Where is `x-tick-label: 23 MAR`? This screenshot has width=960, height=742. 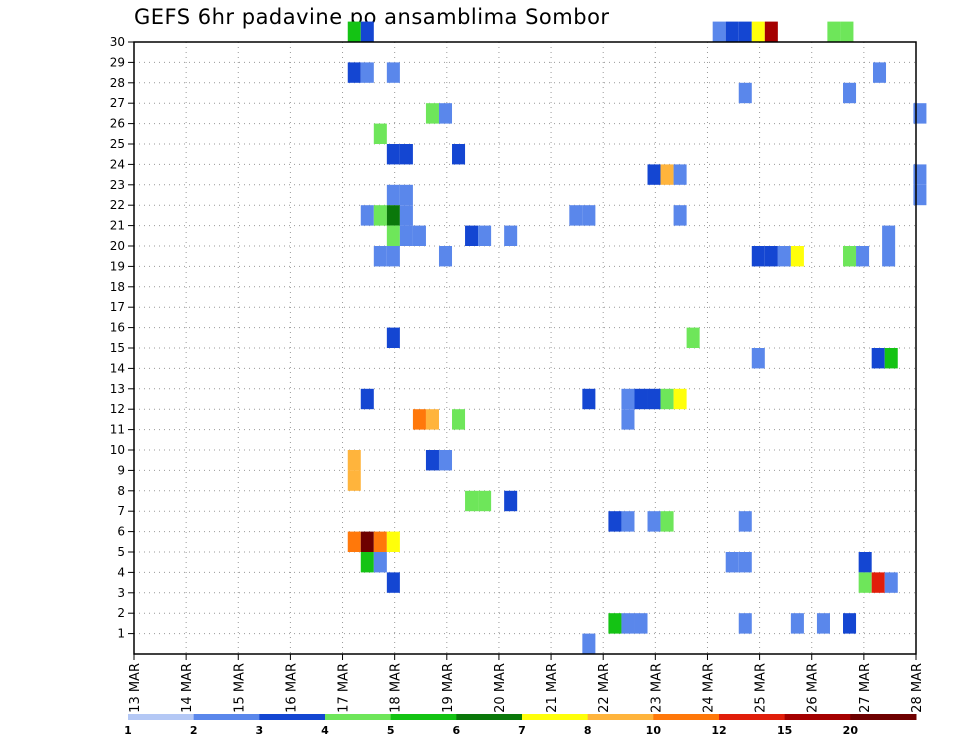
x-tick-label: 23 MAR is located at coordinates (656, 688).